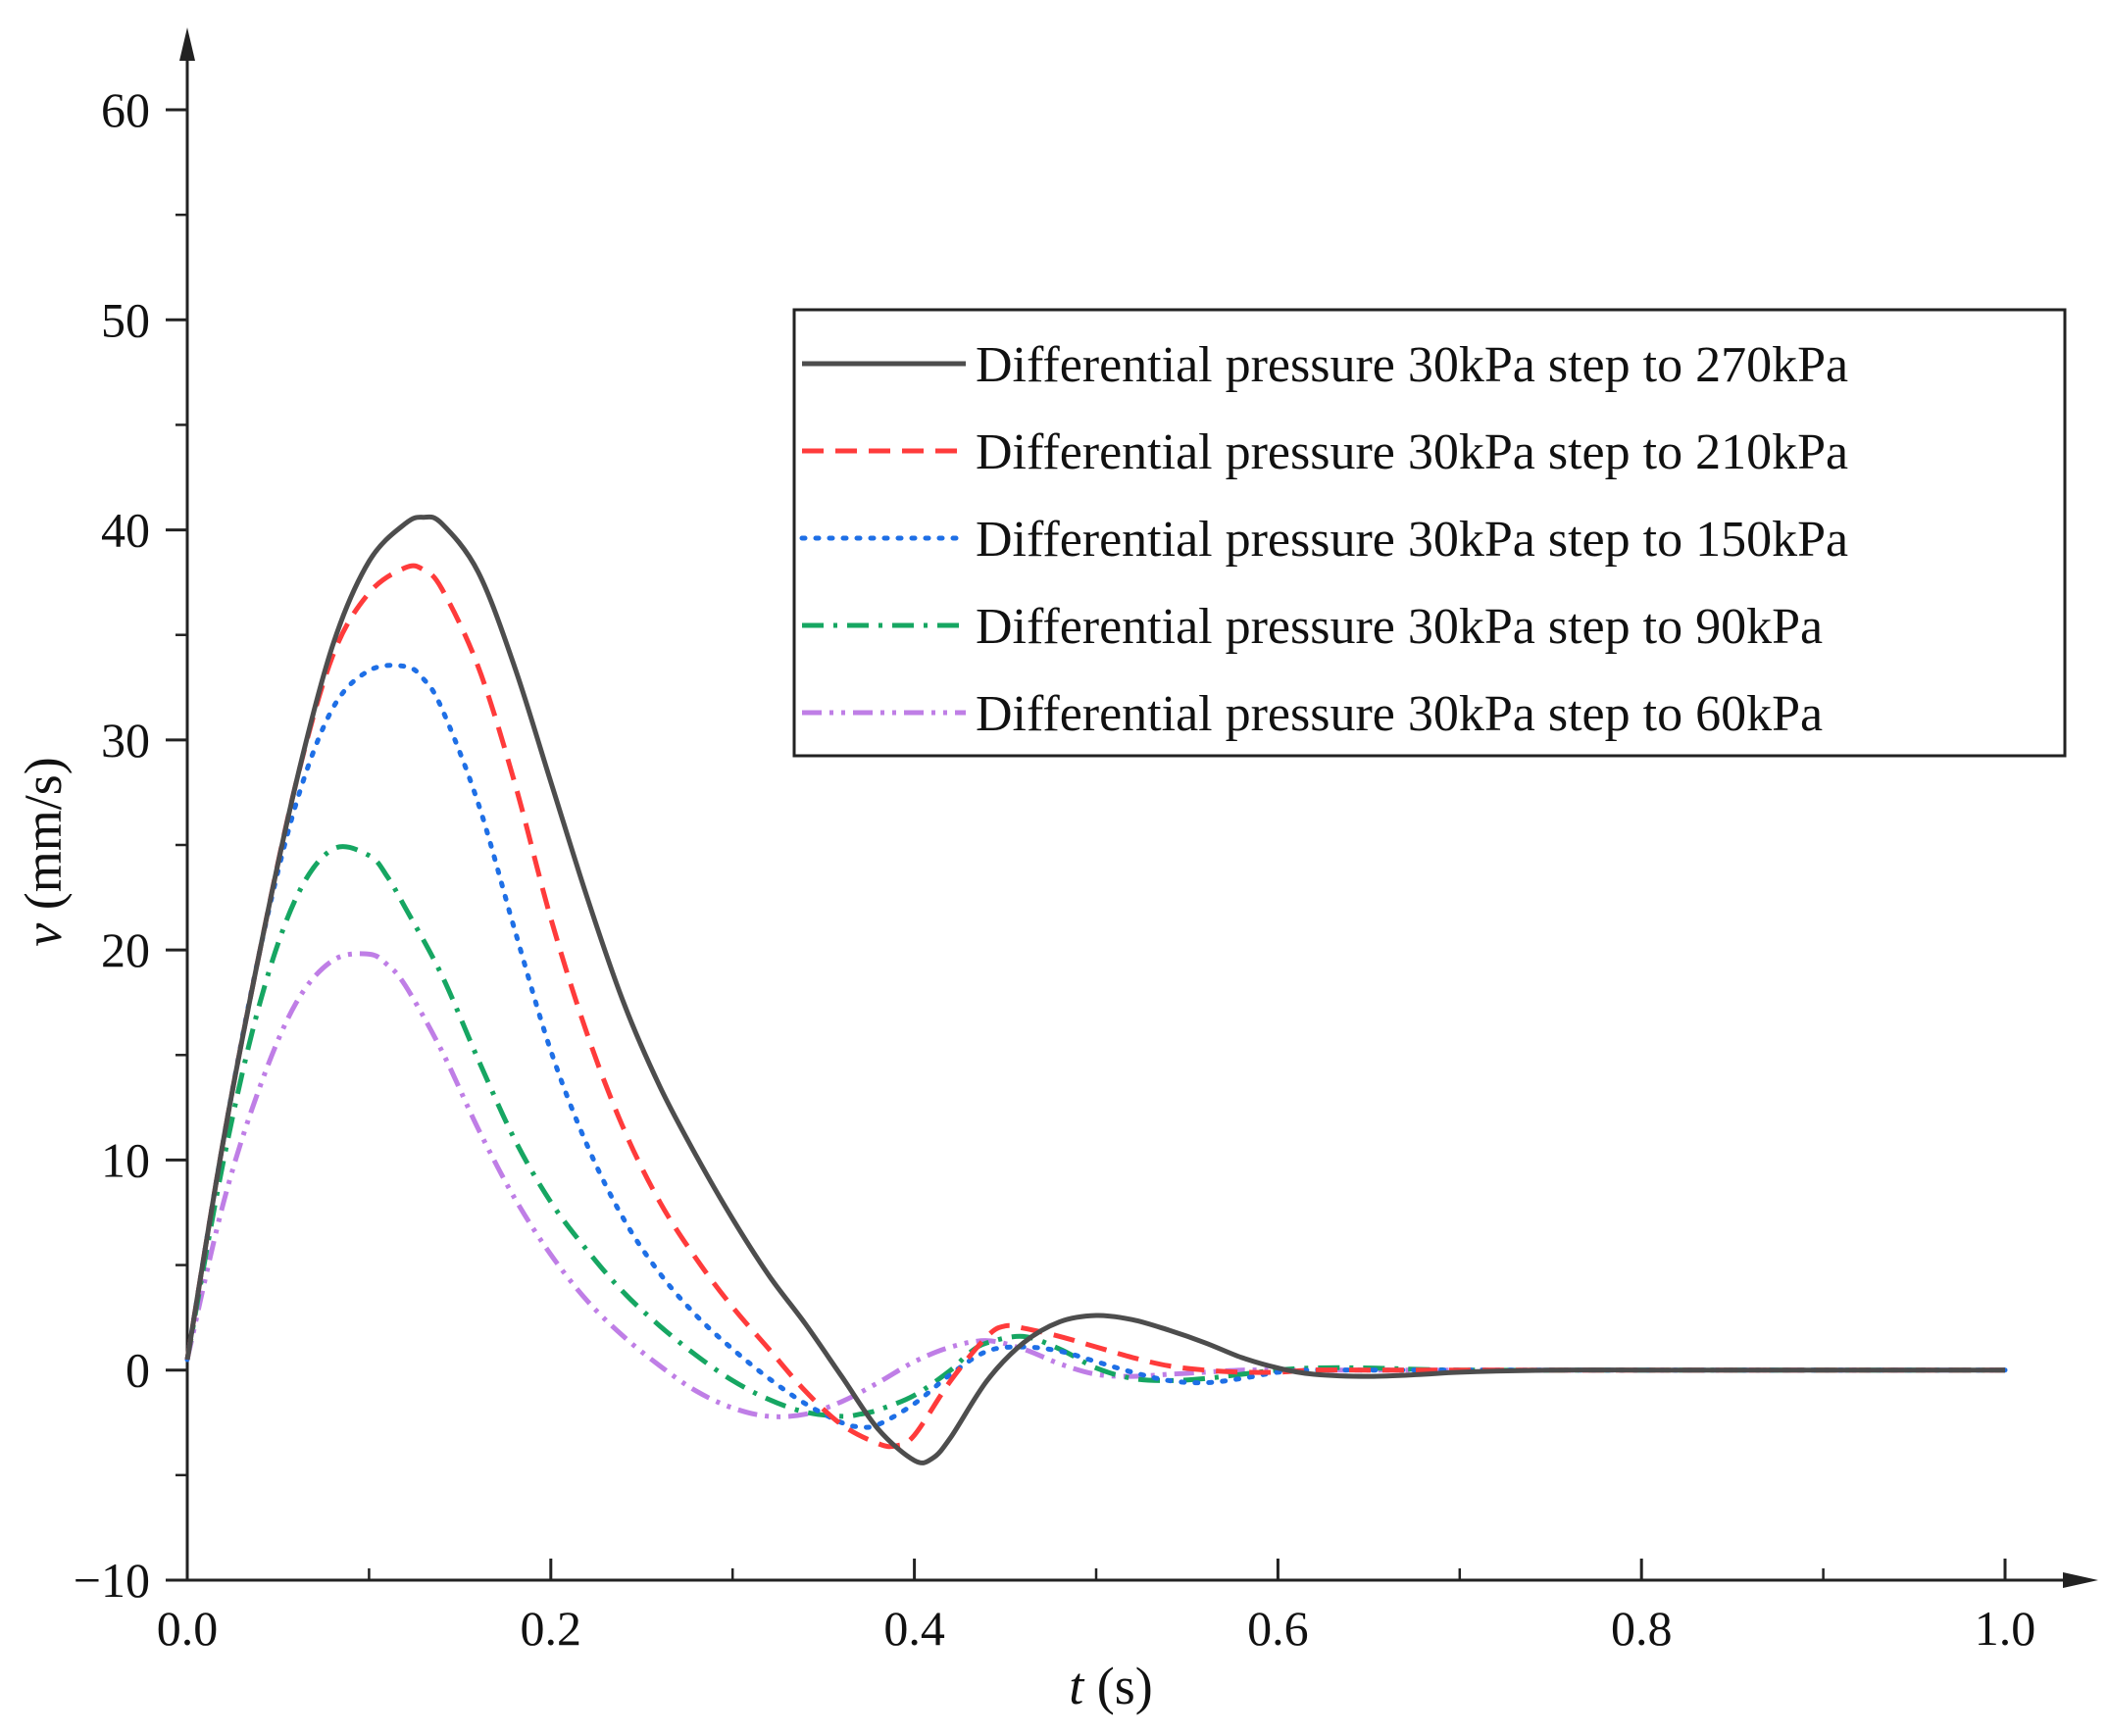 The width and height of the screenshot is (2108, 1736). I want to click on x-axis-var: t, so click(1077, 1686).